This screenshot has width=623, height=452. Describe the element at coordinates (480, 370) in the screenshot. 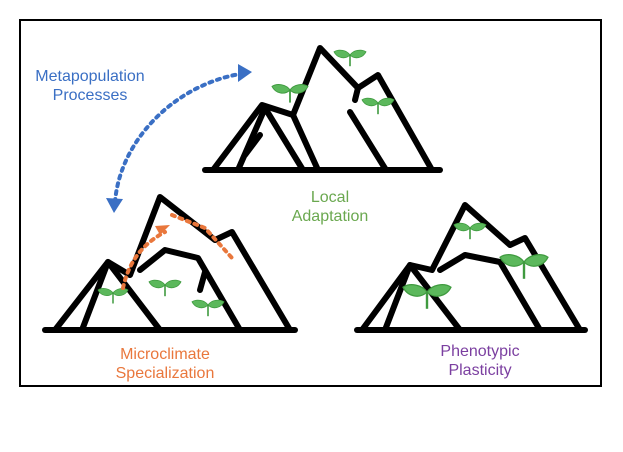

I see `plasticity-line2: Plasticity` at that location.